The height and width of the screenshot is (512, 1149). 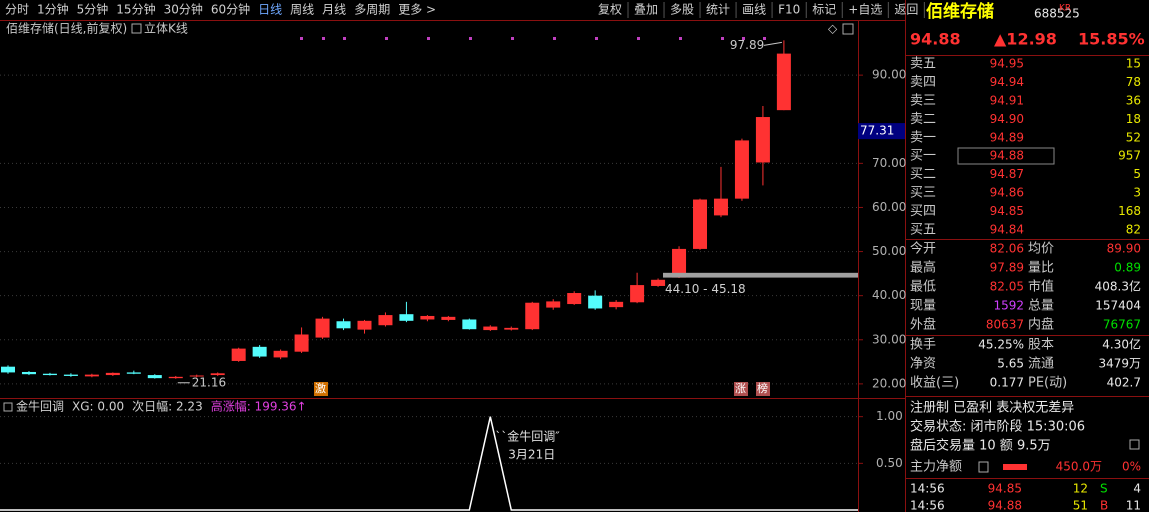 What do you see at coordinates (1133, 230) in the screenshot?
I see `order-volume: 82` at bounding box center [1133, 230].